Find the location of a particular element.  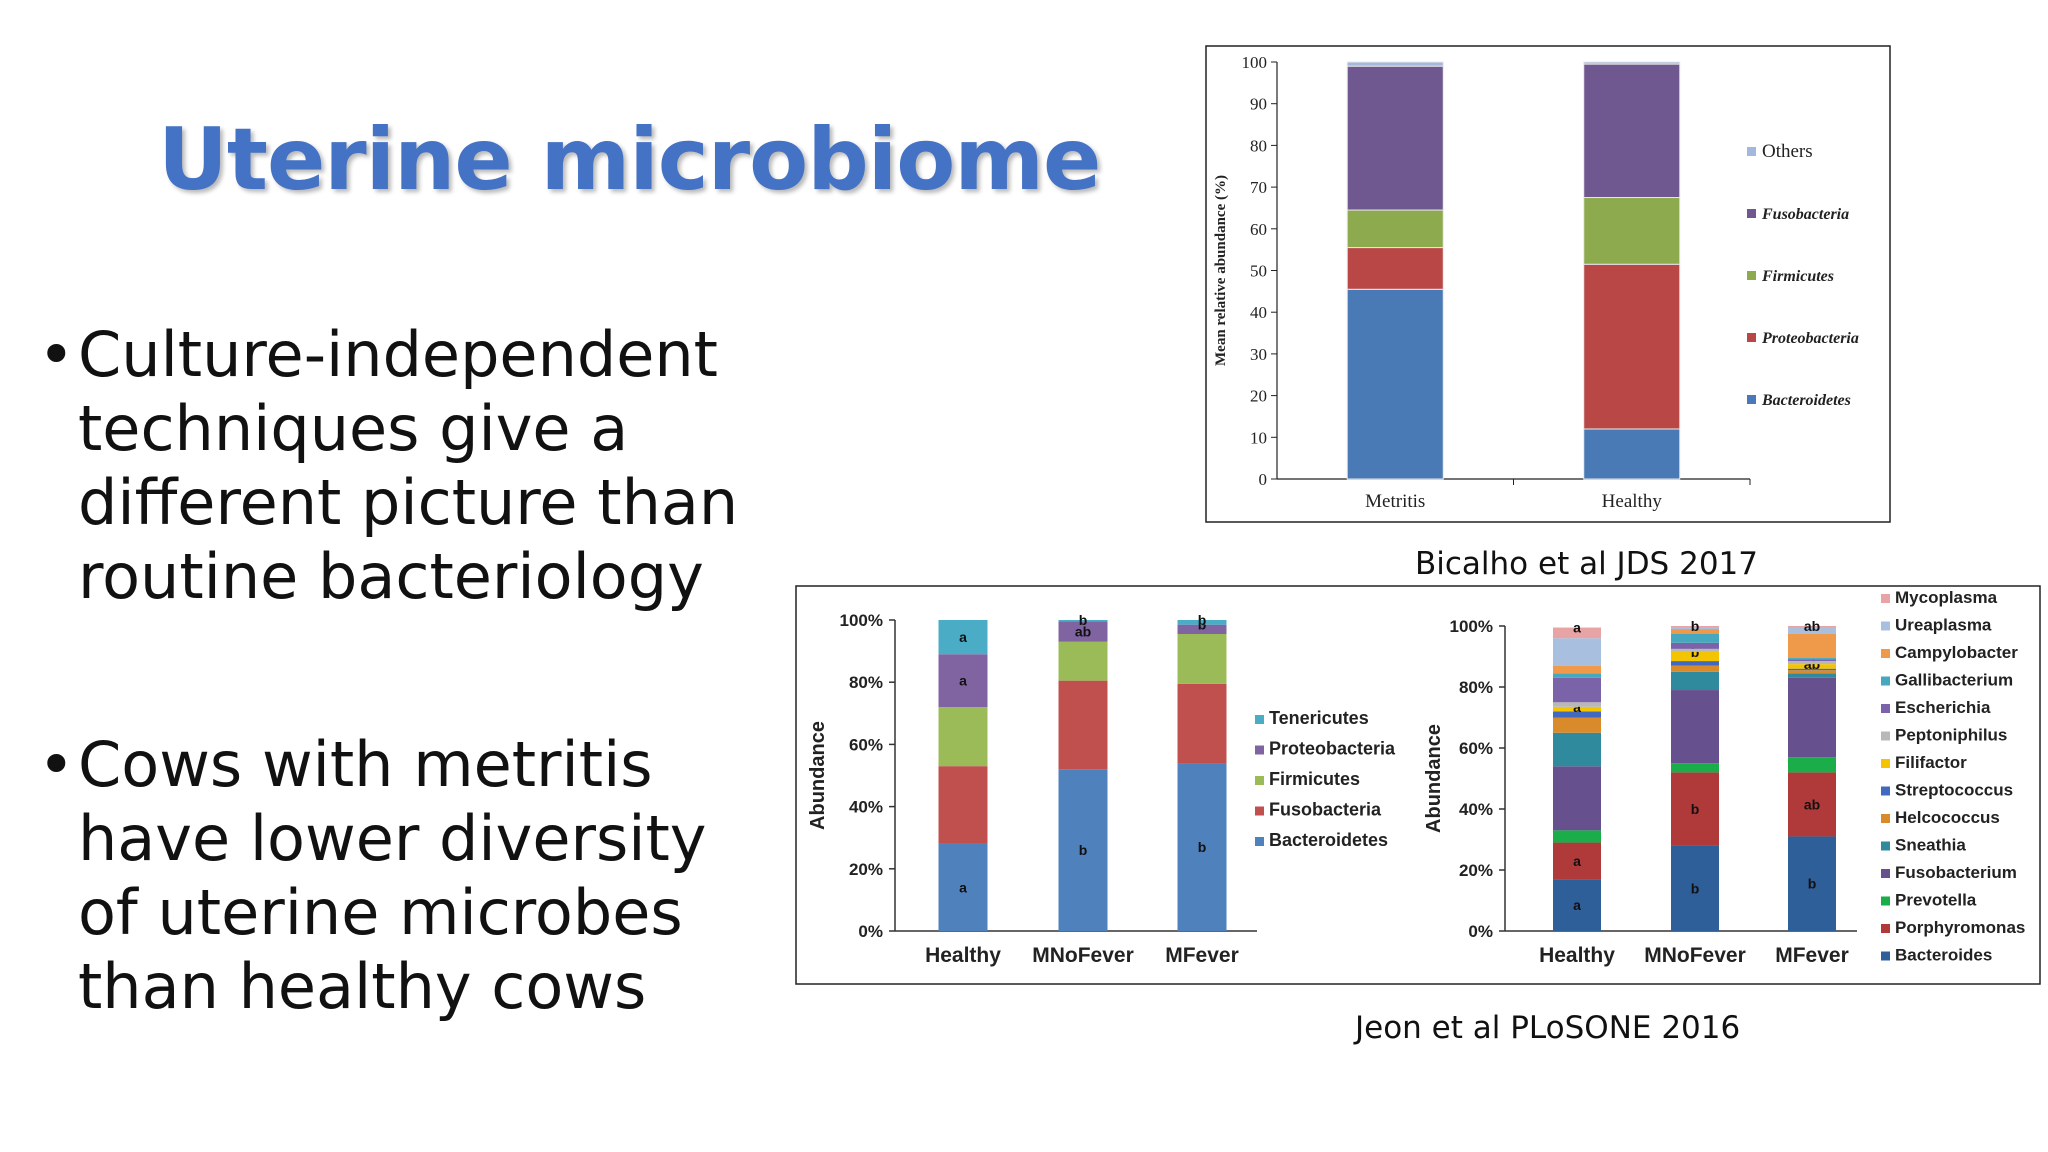

y-tick-label: 80 is located at coordinates (1258, 145).